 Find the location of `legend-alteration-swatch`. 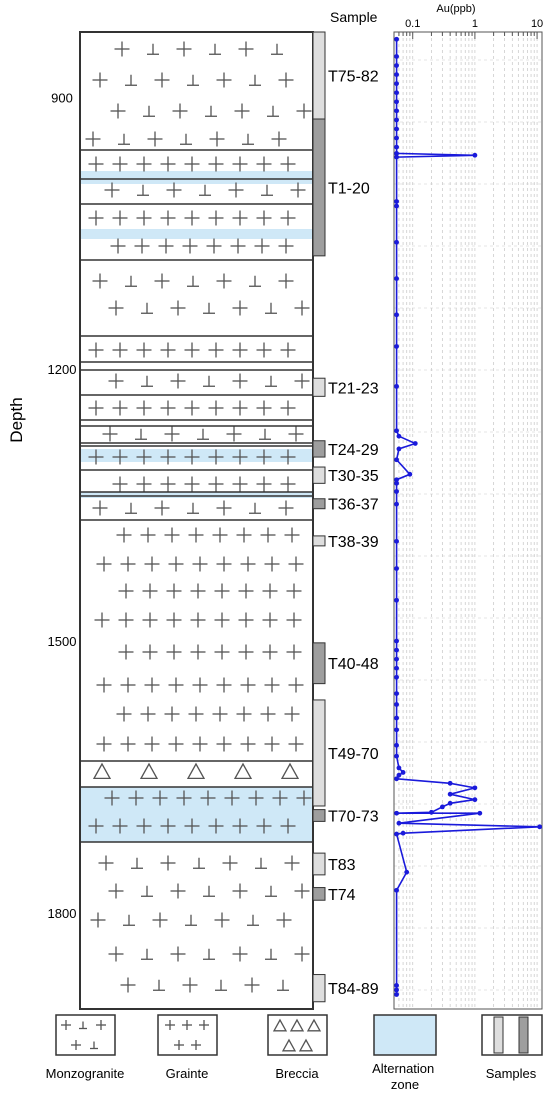

legend-alteration-swatch is located at coordinates (405, 1035).